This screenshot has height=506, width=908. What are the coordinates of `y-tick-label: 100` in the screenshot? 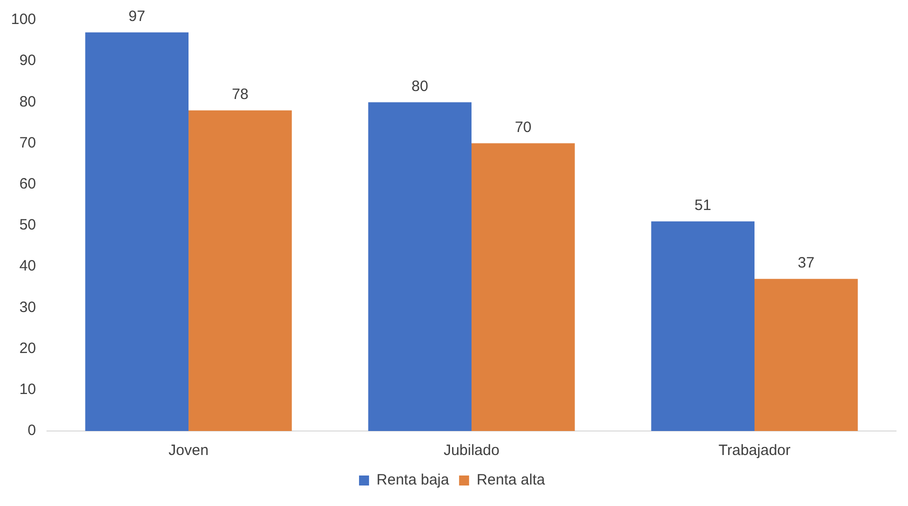 It's located at (23, 19).